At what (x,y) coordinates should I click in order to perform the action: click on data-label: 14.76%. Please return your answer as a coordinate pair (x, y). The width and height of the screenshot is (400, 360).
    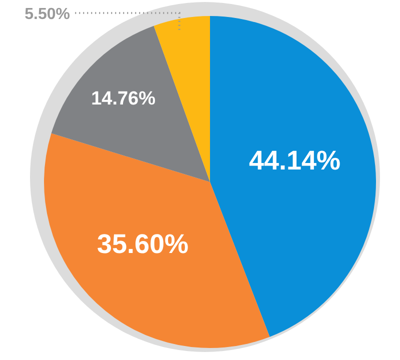
    Looking at the image, I should click on (123, 99).